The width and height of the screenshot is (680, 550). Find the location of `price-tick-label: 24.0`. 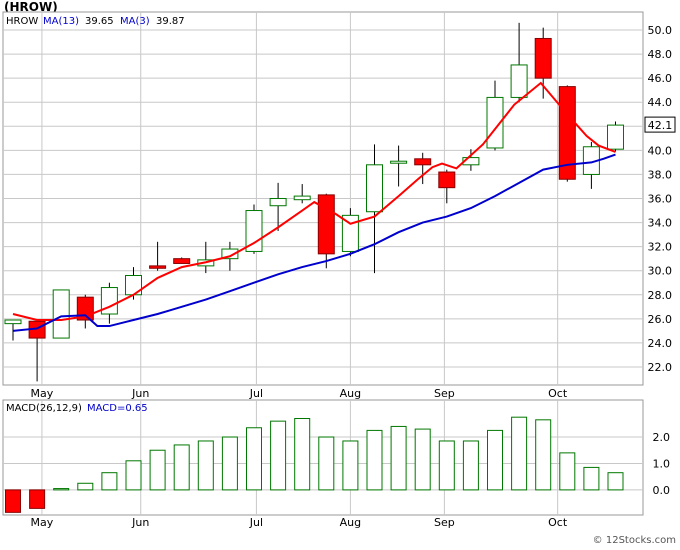

price-tick-label: 24.0 is located at coordinates (660, 343).